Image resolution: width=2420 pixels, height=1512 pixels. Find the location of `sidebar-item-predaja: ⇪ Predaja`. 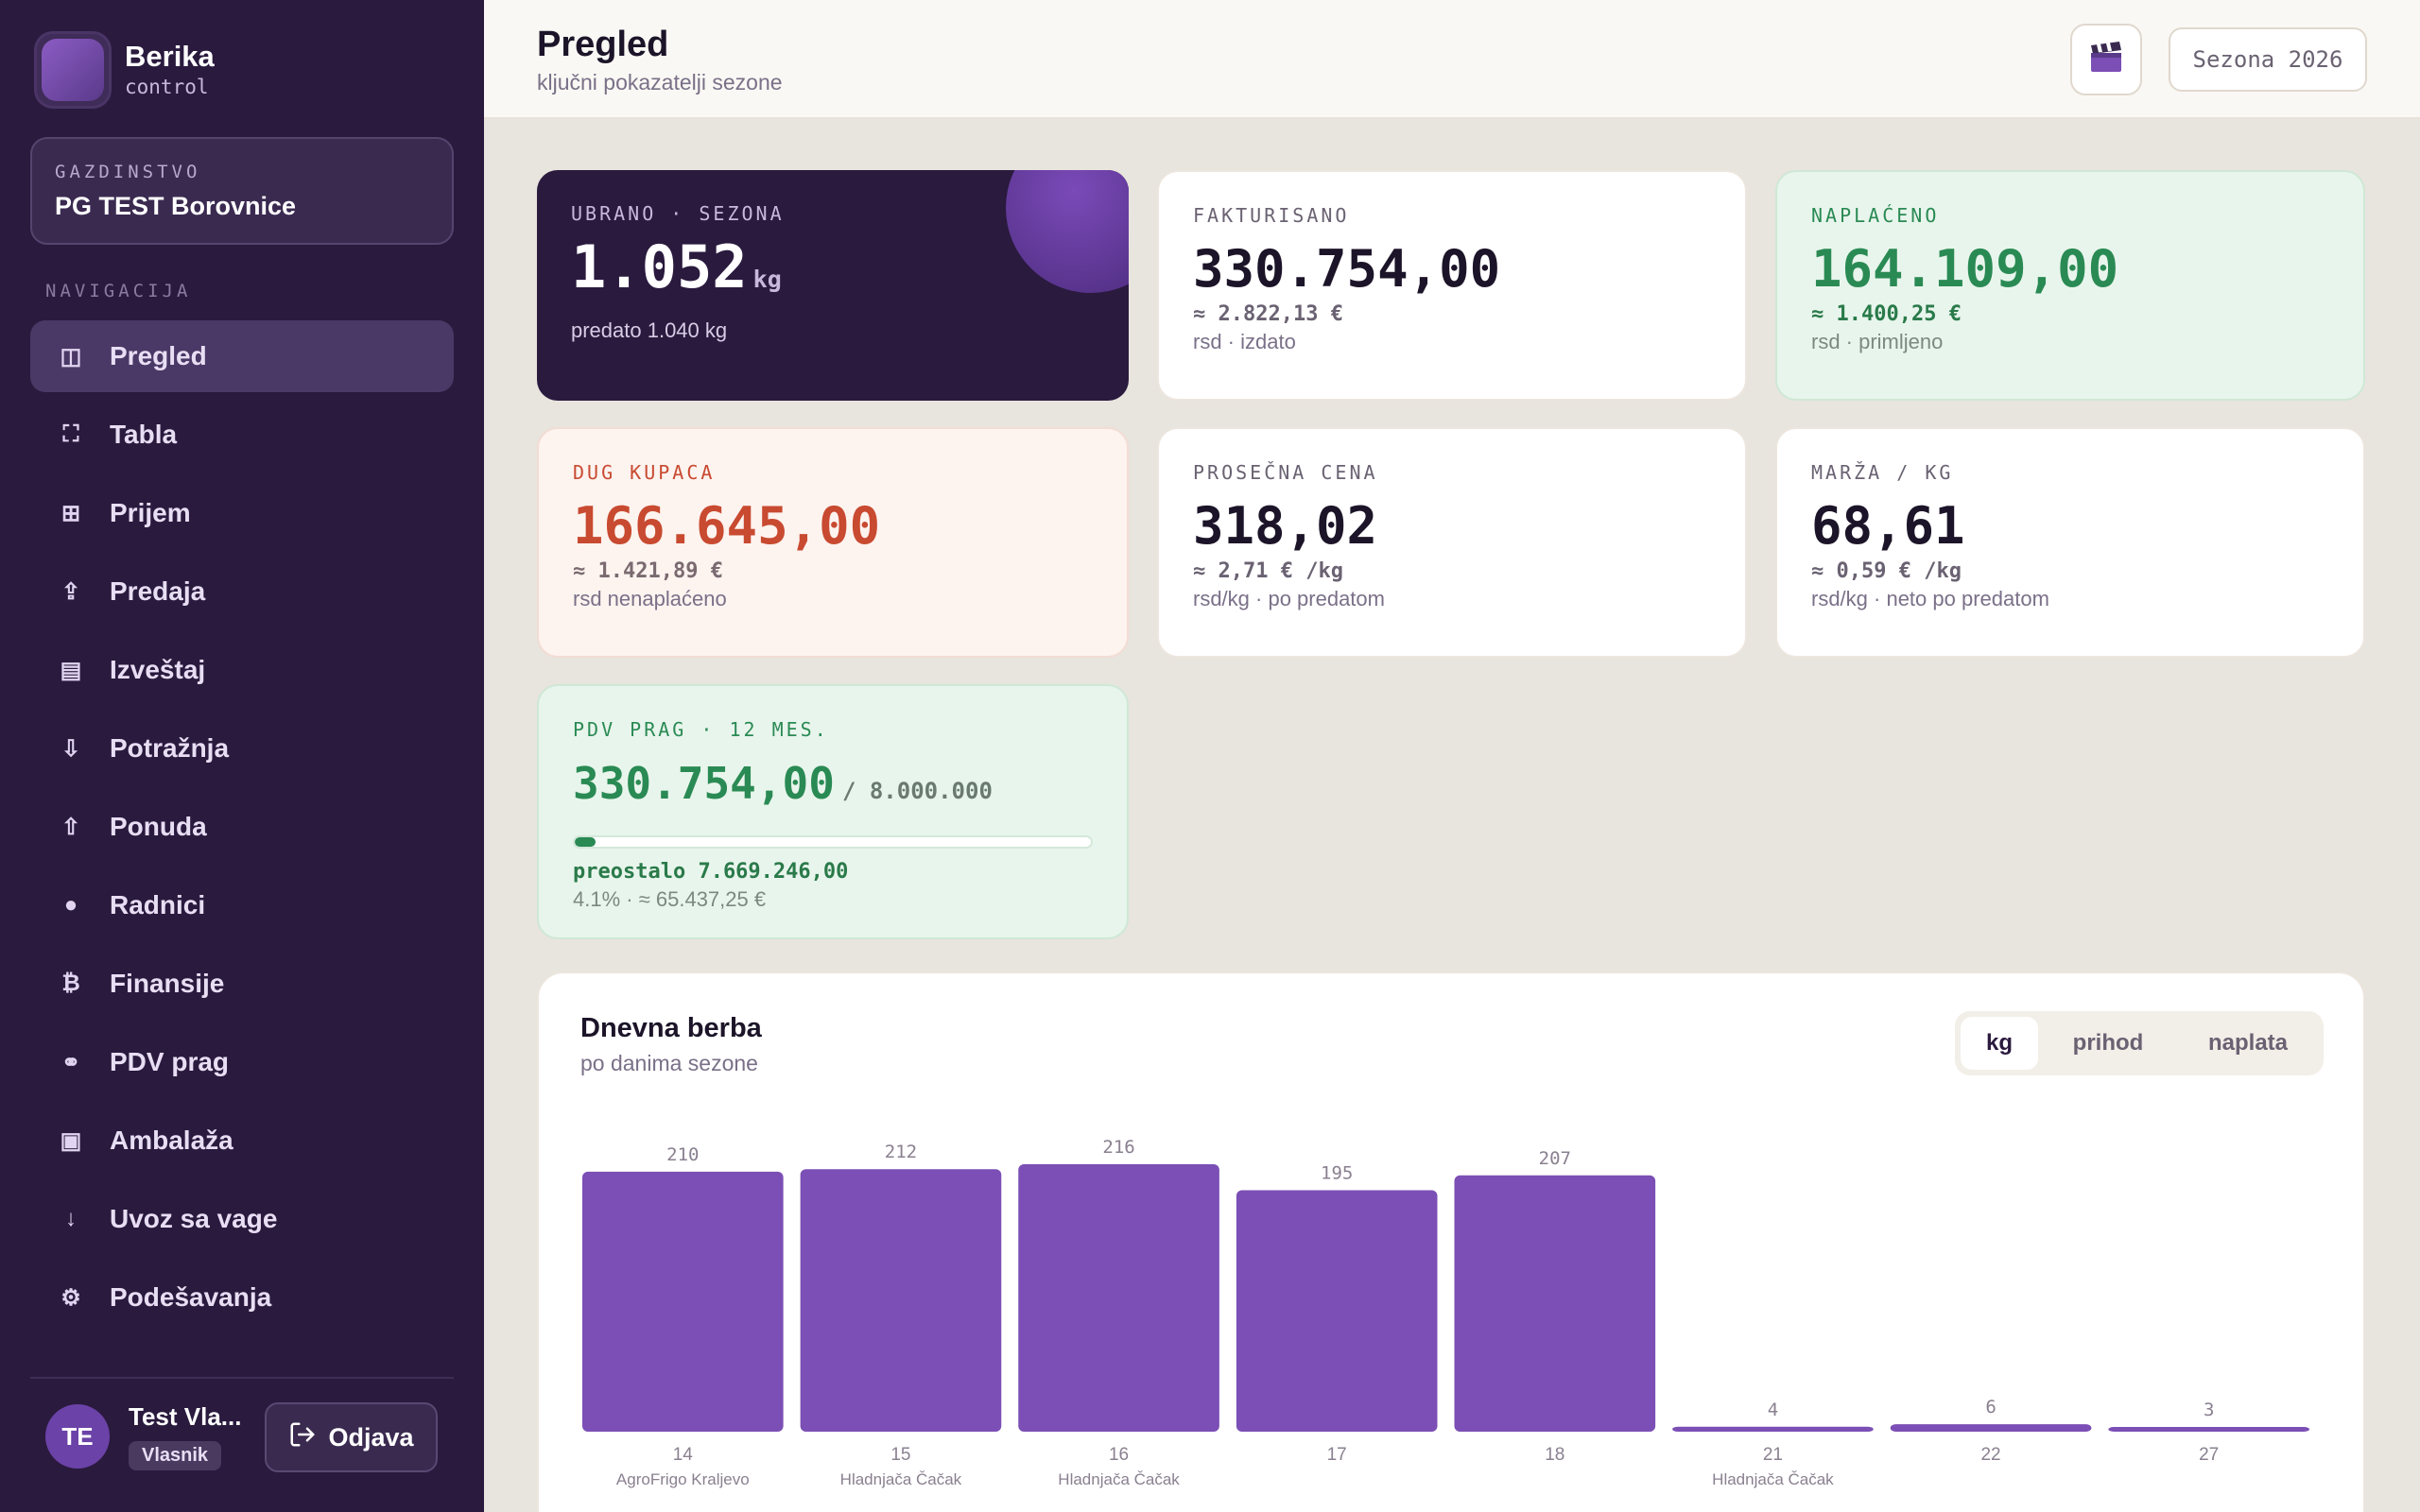

sidebar-item-predaja: ⇪ Predaja is located at coordinates (242, 591).